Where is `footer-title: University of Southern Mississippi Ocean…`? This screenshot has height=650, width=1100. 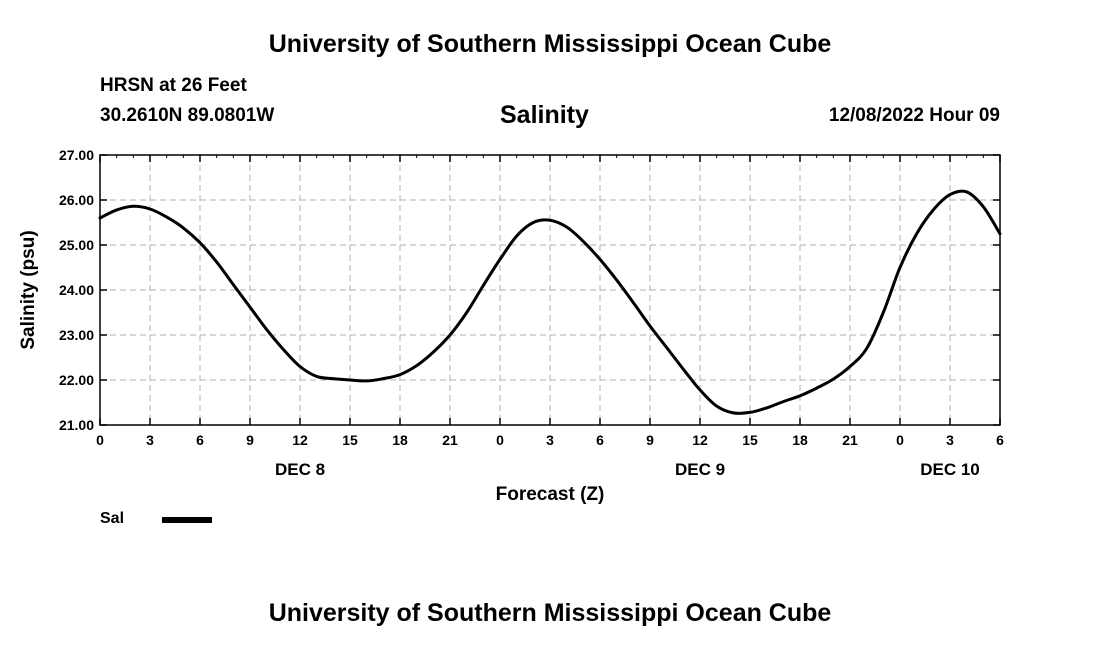 footer-title: University of Southern Mississippi Ocean… is located at coordinates (550, 613).